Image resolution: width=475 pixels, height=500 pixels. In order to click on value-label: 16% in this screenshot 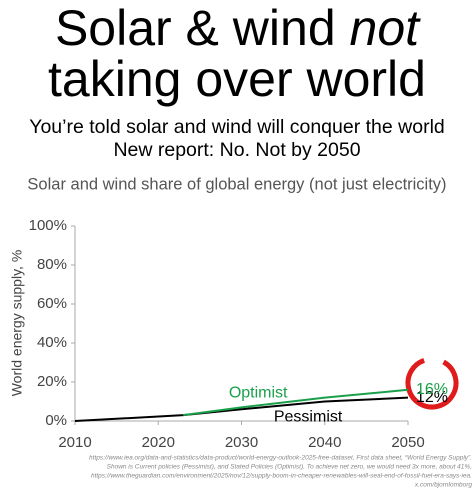, I will do `click(432, 389)`.